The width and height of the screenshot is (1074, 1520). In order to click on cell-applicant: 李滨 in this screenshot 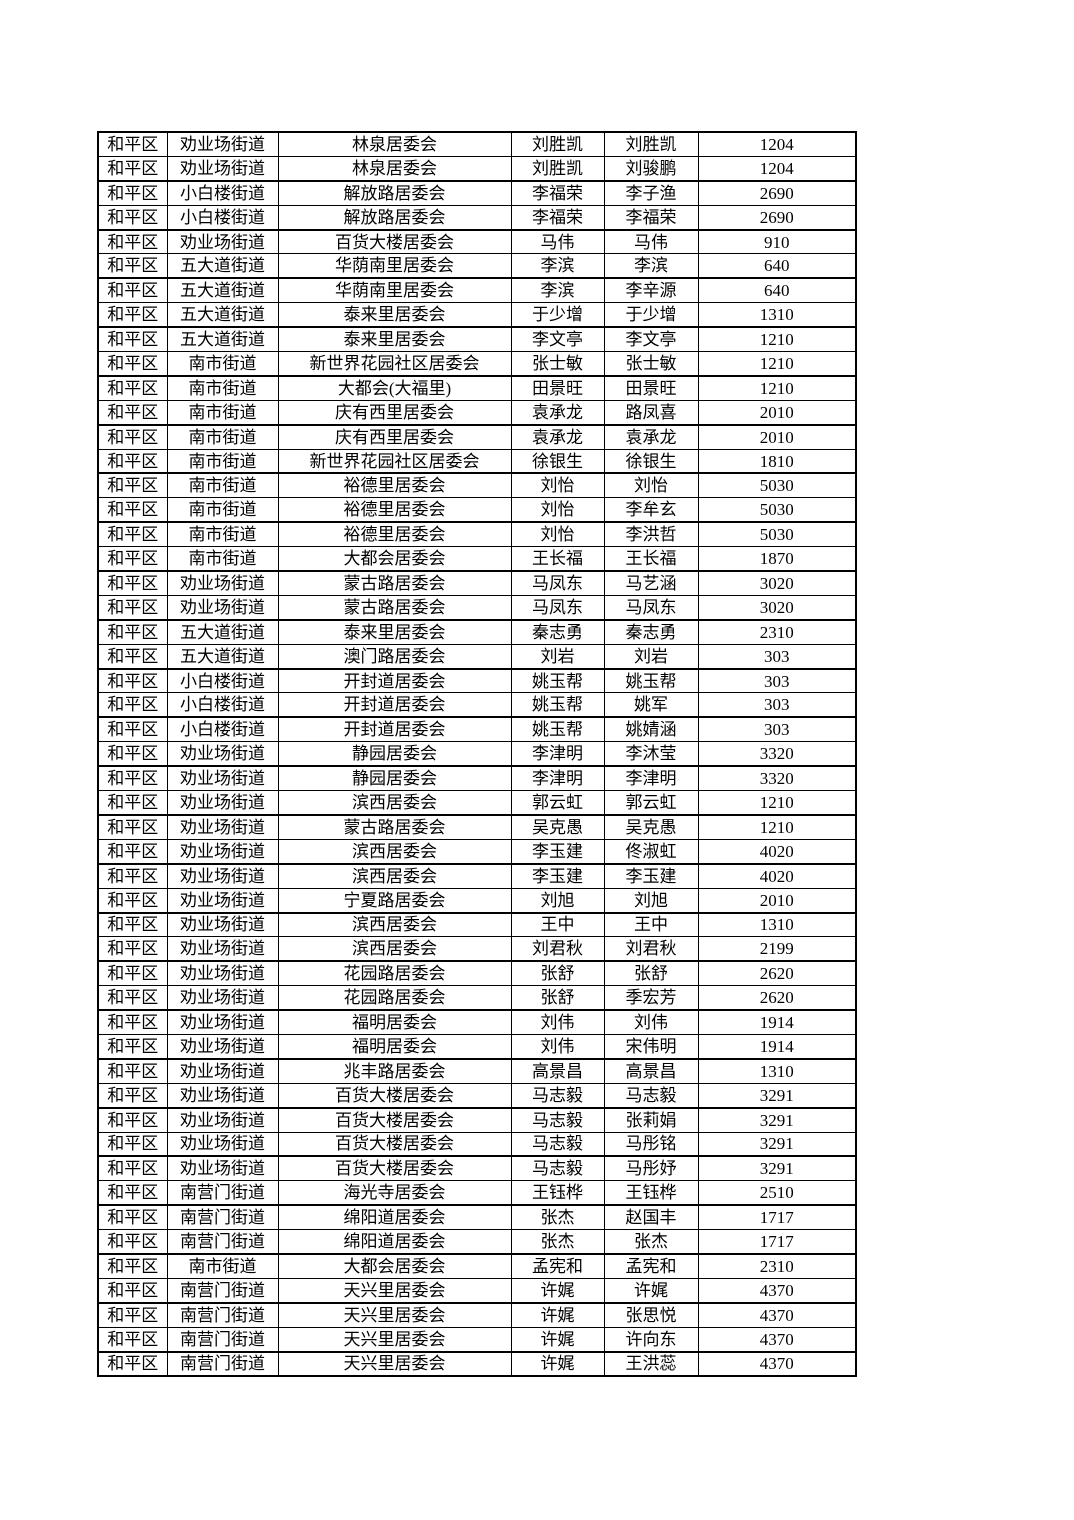, I will do `click(557, 266)`.